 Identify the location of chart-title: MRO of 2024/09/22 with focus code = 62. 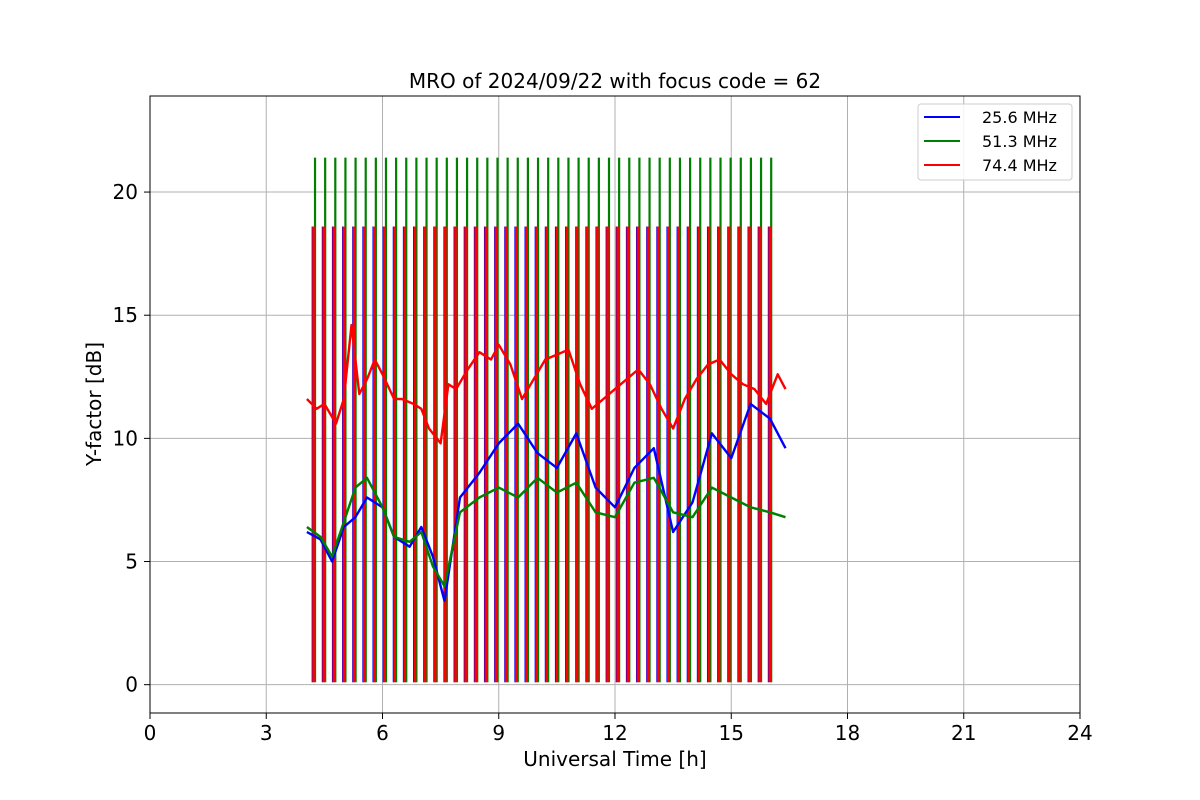
(615, 81).